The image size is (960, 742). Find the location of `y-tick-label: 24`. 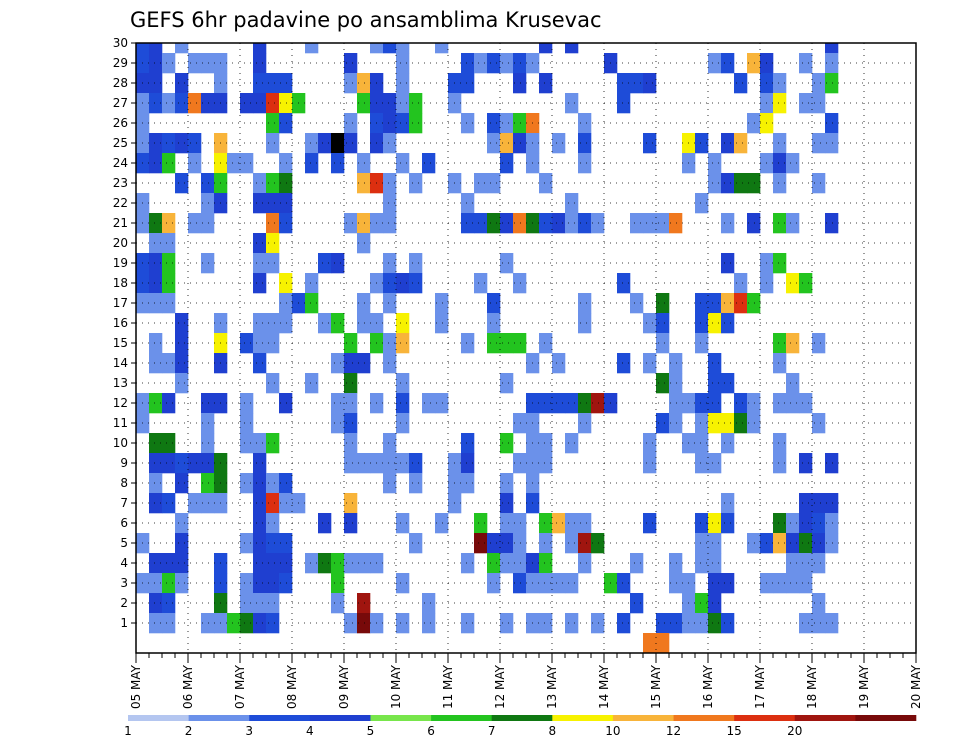

y-tick-label: 24 is located at coordinates (120, 163).